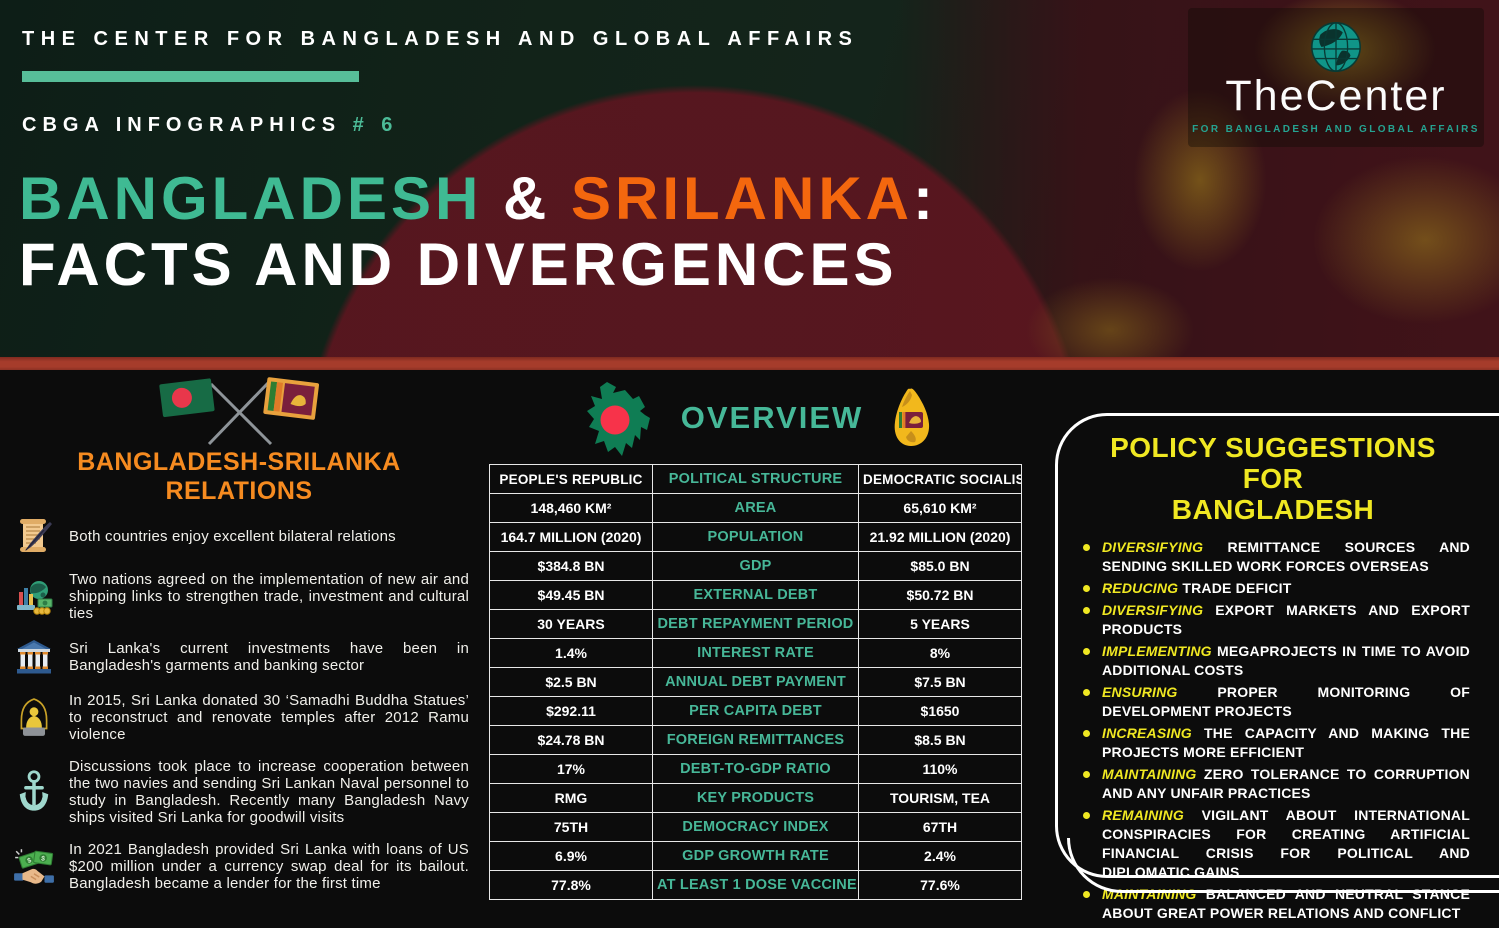 The image size is (1499, 928). I want to click on sl-value: 67TH, so click(940, 827).